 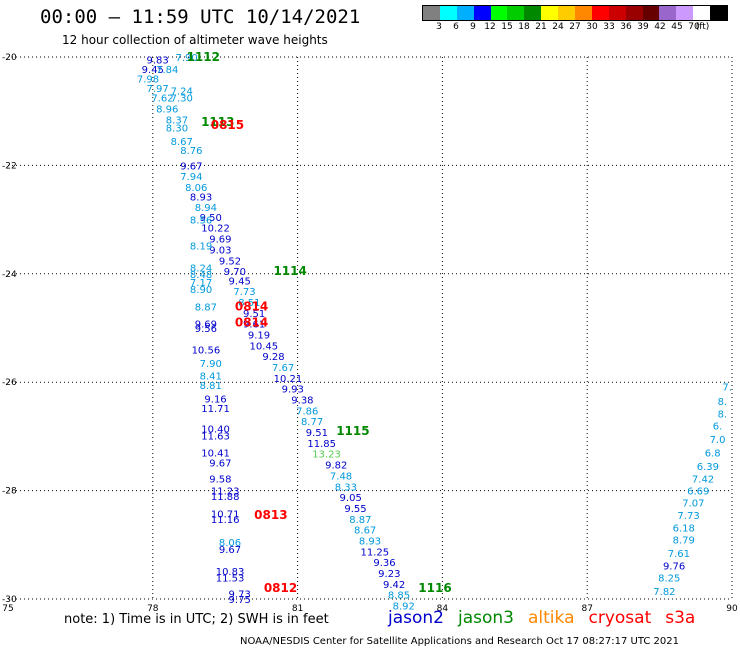 I want to click on wave-height-label: 9.51, so click(x=317, y=433).